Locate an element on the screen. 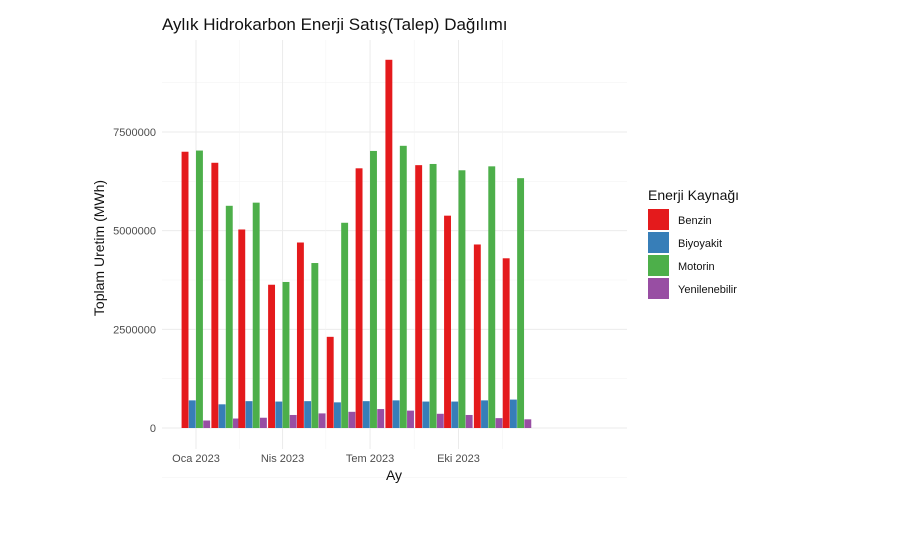 The height and width of the screenshot is (537, 900). legend-label-yenilenebilir: Yenilenebilir is located at coordinates (707, 290).